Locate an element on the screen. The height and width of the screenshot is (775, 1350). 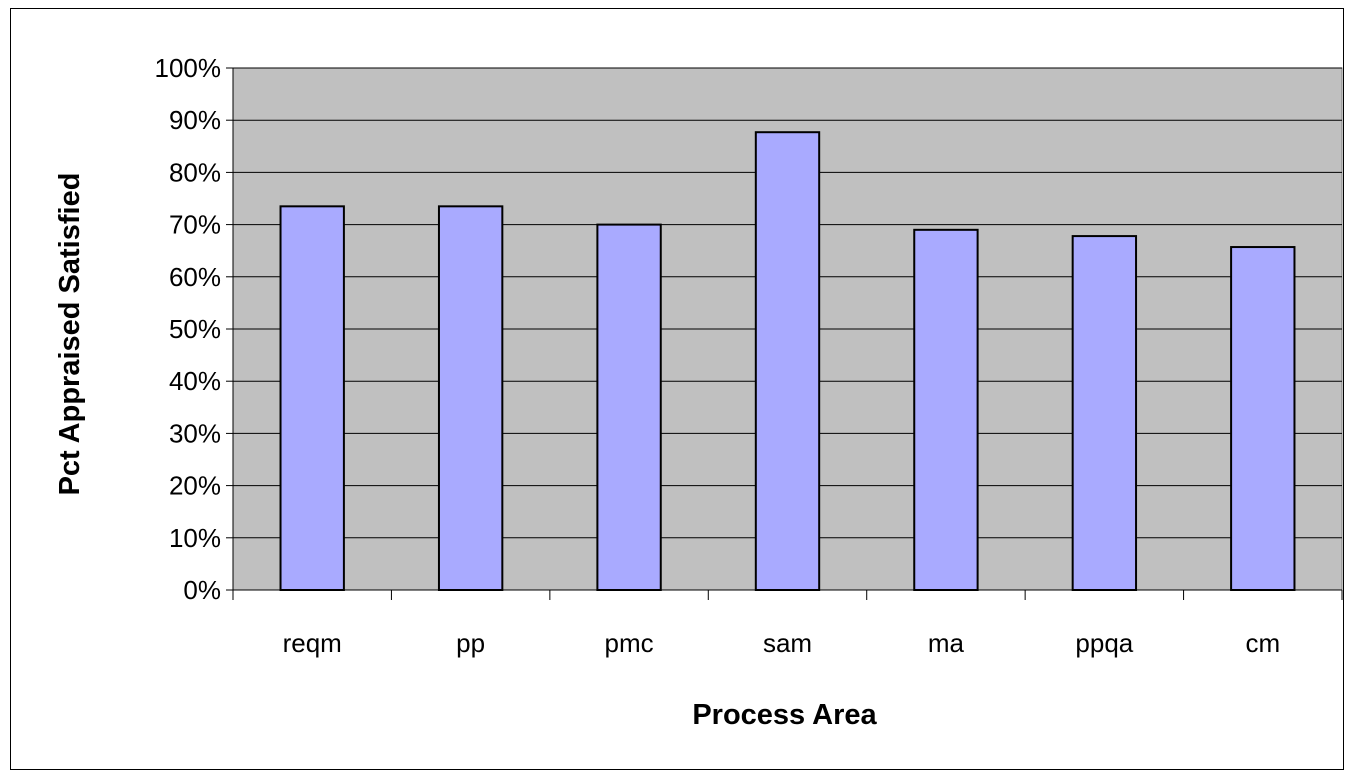
bar-sam is located at coordinates (787, 361).